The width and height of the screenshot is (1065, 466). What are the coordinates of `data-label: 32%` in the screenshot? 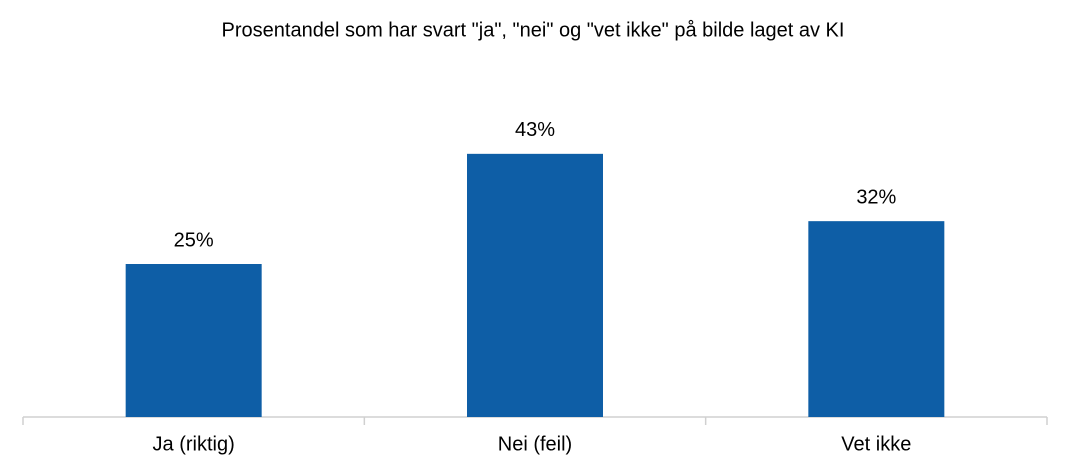 It's located at (876, 197).